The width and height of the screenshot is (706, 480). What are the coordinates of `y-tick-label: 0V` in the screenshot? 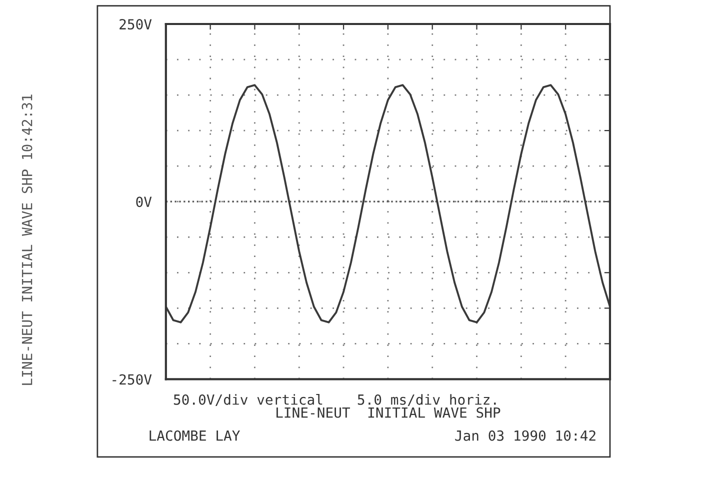 It's located at (144, 202).